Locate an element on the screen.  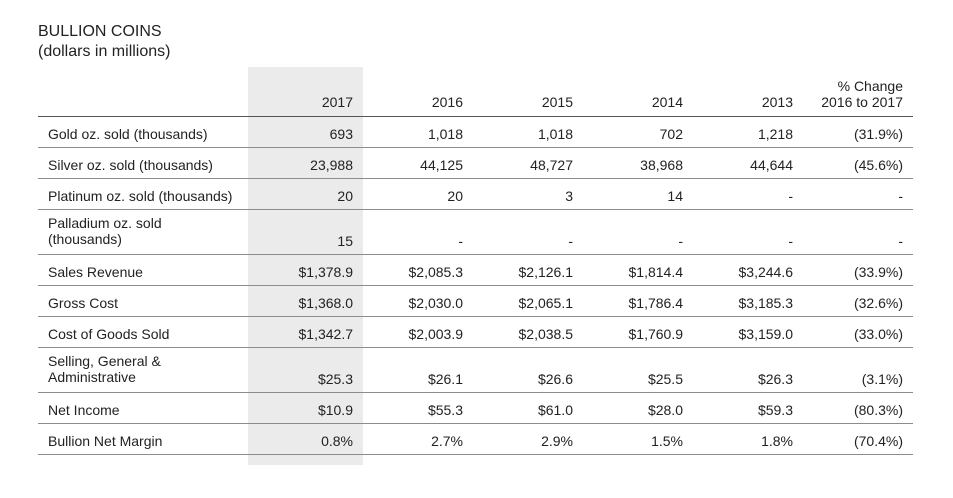
value-2015: $2,065.1 is located at coordinates (528, 301).